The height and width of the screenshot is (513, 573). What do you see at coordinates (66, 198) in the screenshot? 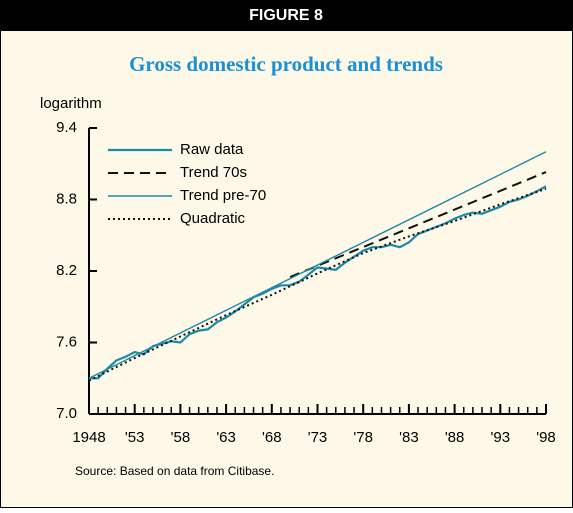
I see `y-tick-label: 8.8` at bounding box center [66, 198].